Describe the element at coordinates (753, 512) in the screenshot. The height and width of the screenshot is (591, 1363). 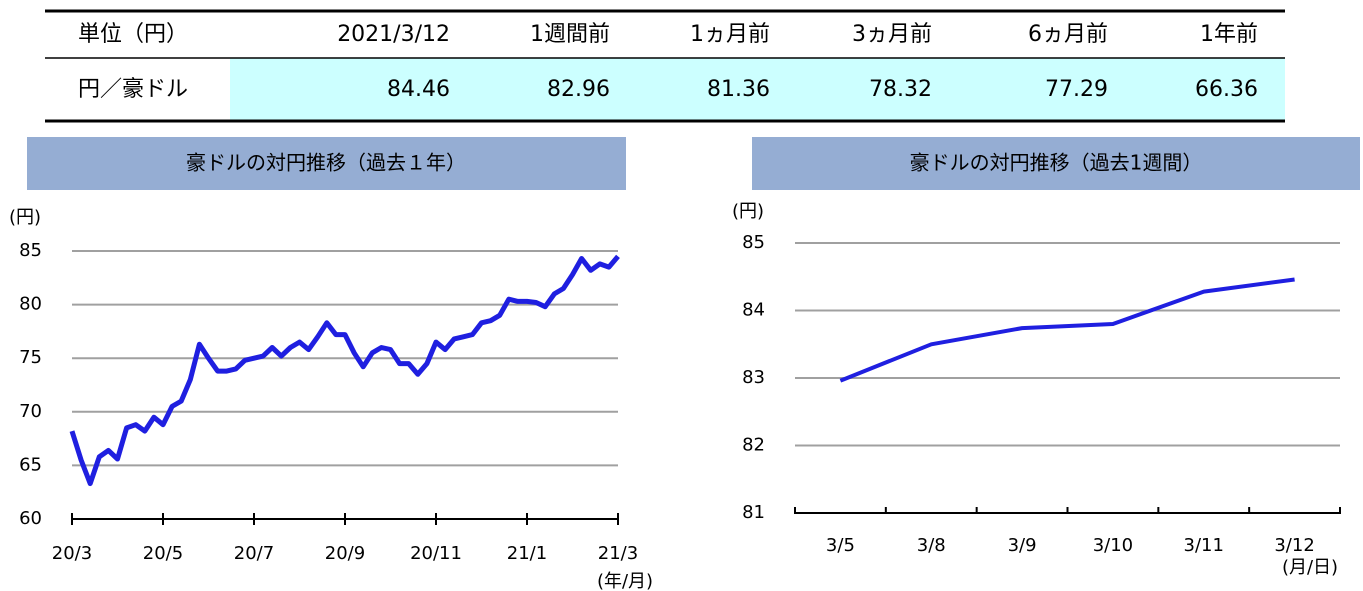
I see `y-tick-label: 81` at that location.